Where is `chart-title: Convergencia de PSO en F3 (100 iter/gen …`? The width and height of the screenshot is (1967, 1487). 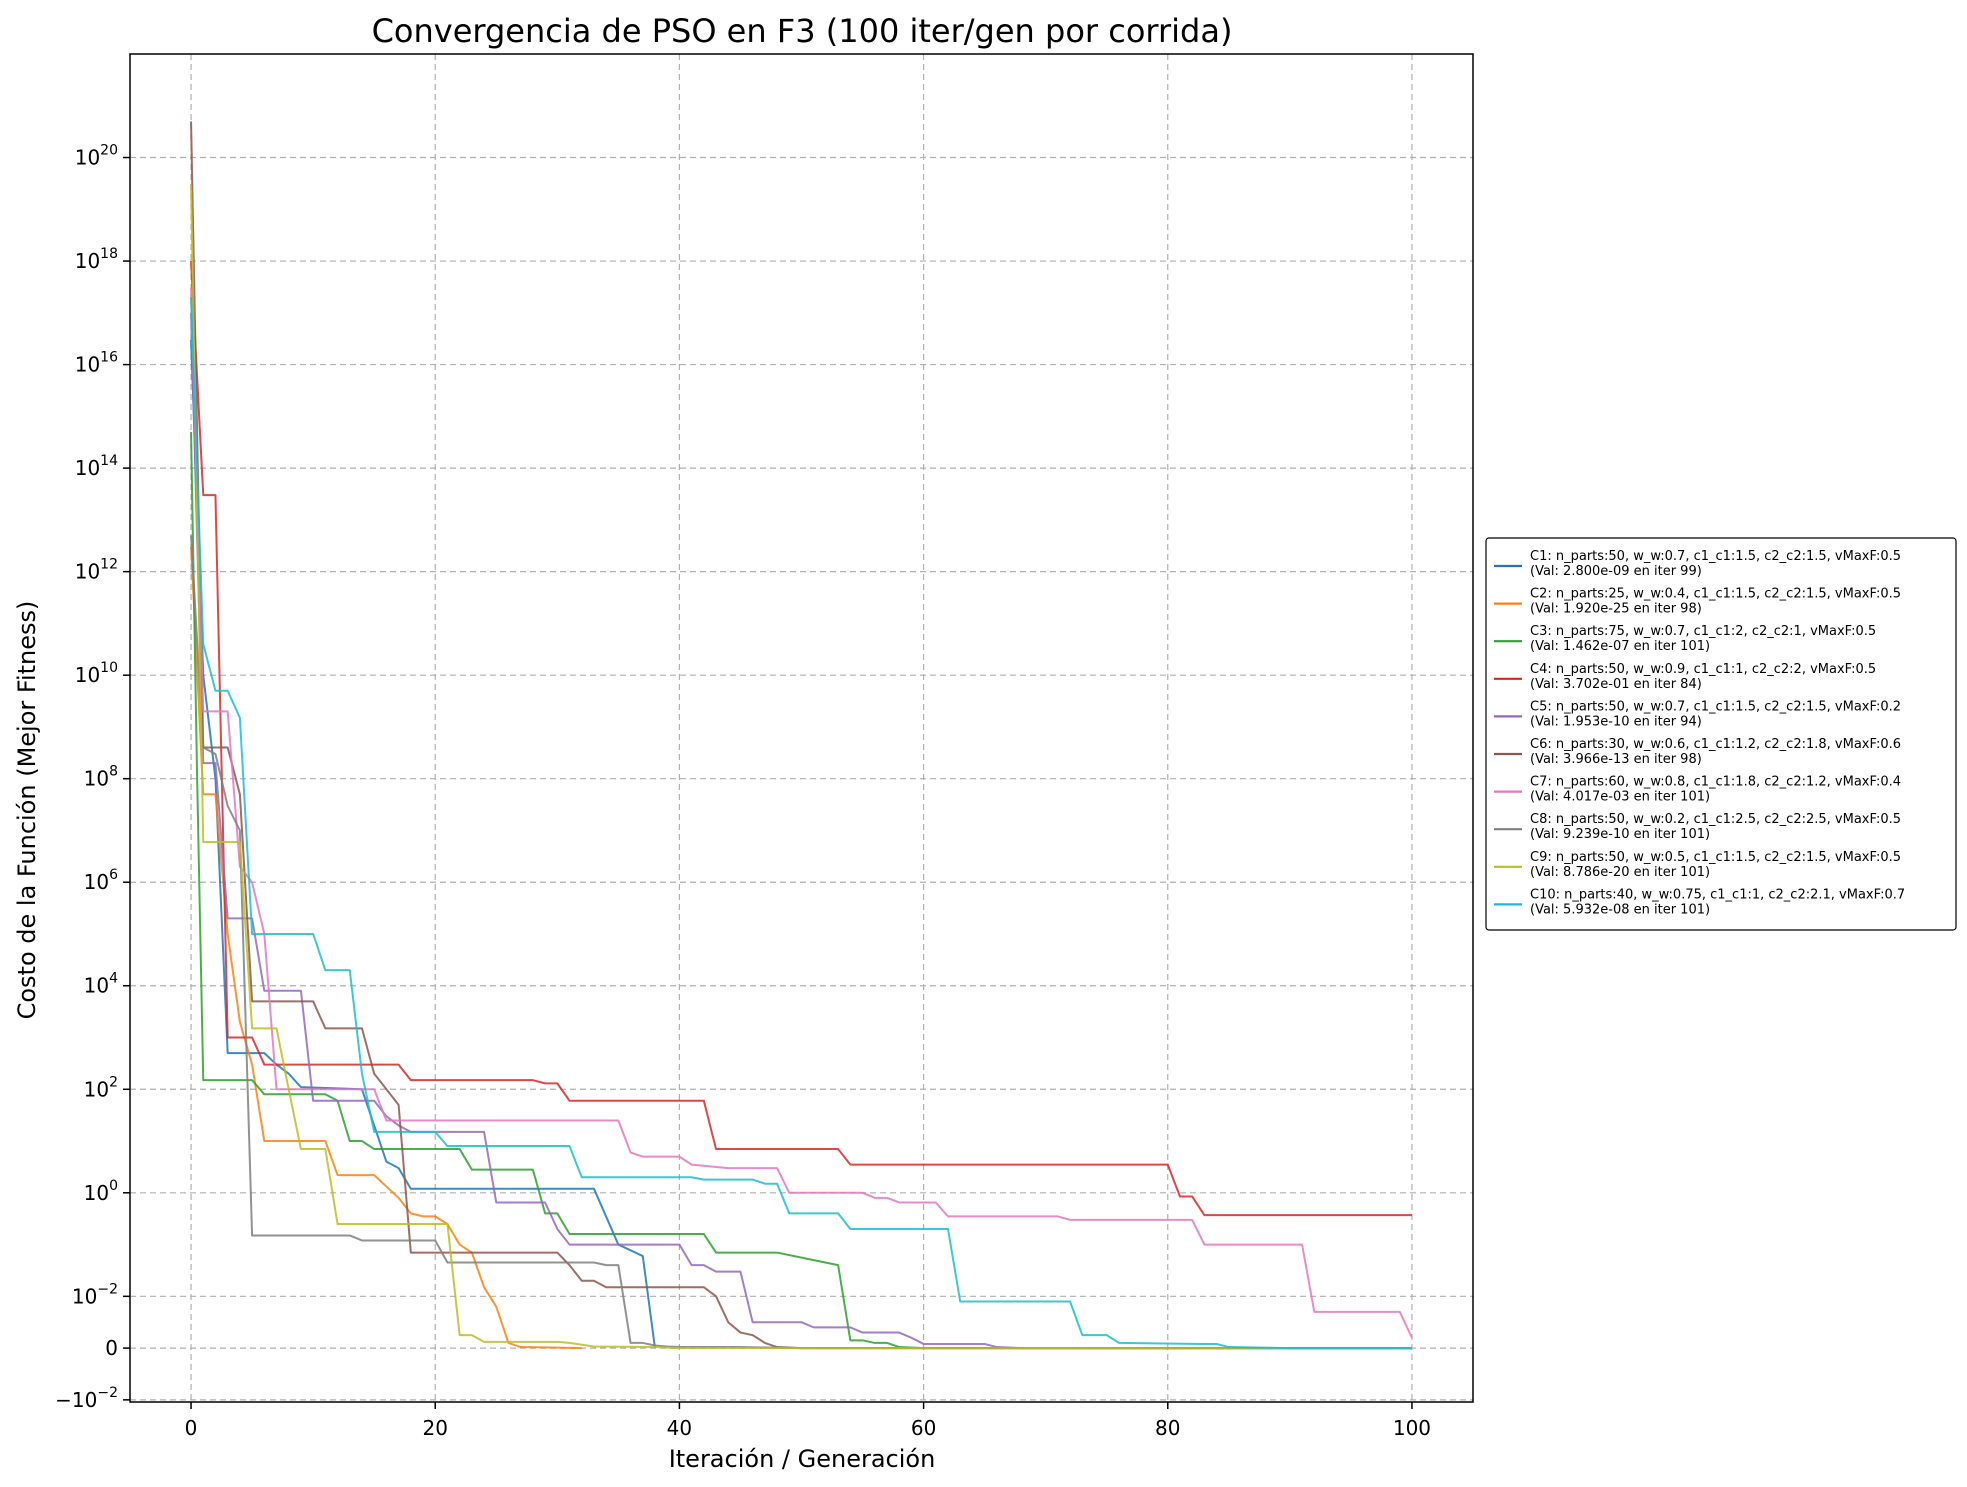 chart-title: Convergencia de PSO en F3 (100 iter/gen … is located at coordinates (802, 31).